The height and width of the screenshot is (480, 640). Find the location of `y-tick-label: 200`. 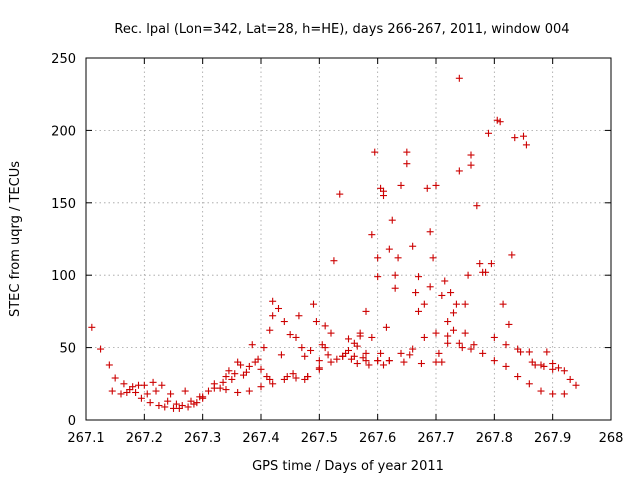

y-tick-label: 200 is located at coordinates (63, 131).